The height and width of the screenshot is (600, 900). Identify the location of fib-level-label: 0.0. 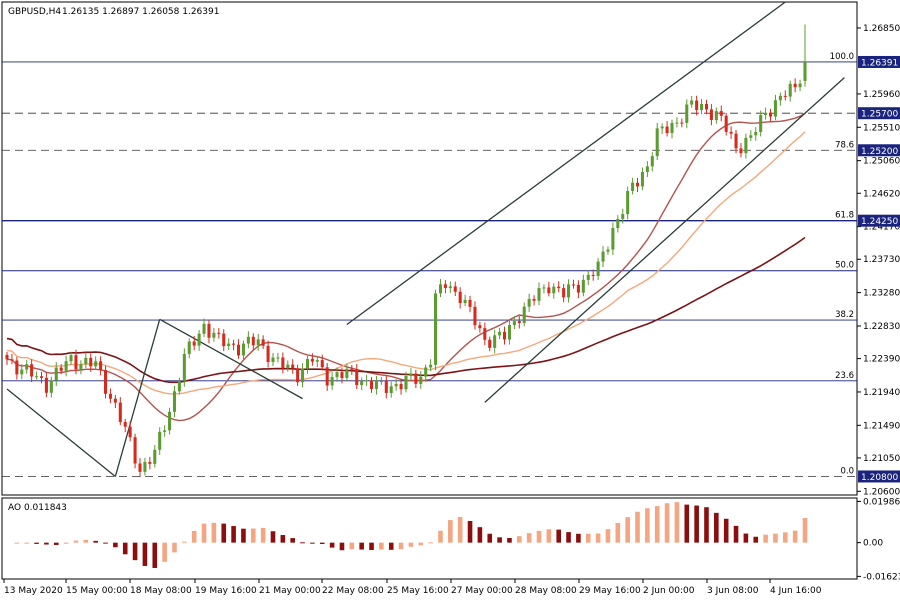
(847, 471).